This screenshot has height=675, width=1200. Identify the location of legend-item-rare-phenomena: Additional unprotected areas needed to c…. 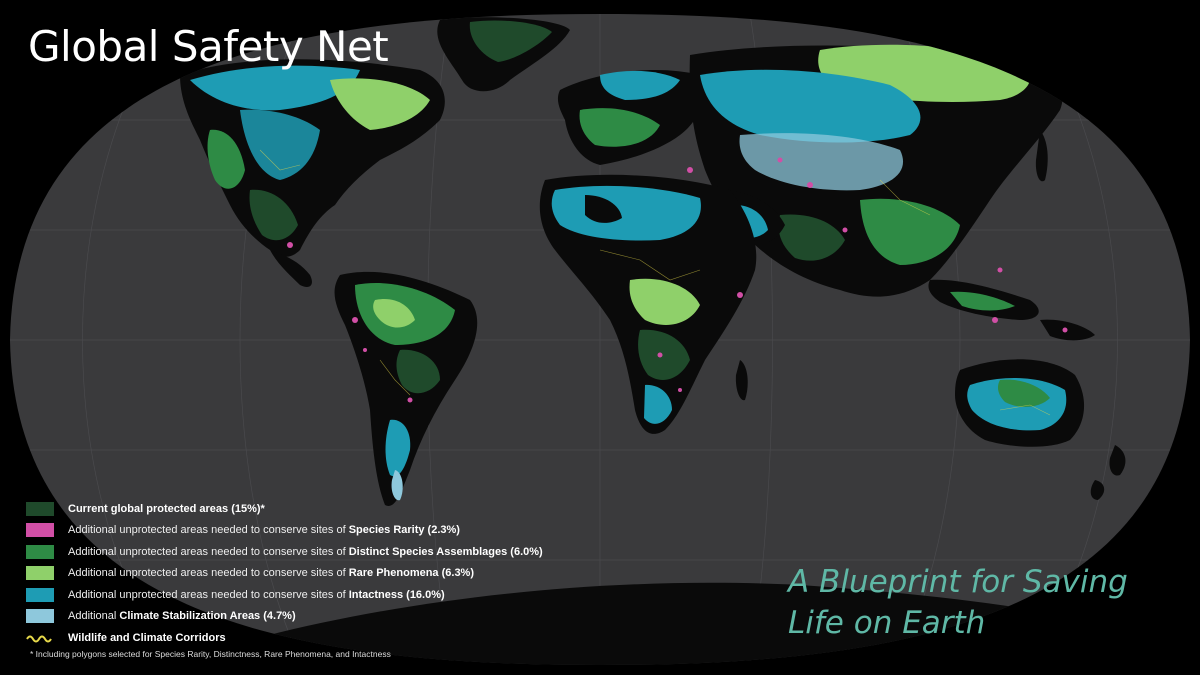
(306, 574).